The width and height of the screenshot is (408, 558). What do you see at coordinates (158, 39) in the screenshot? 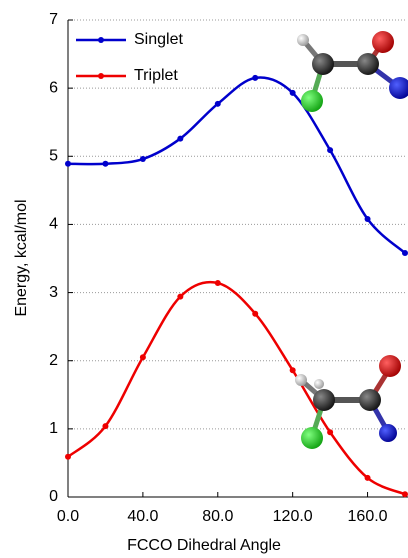
I see `legend-label: Singlet` at bounding box center [158, 39].